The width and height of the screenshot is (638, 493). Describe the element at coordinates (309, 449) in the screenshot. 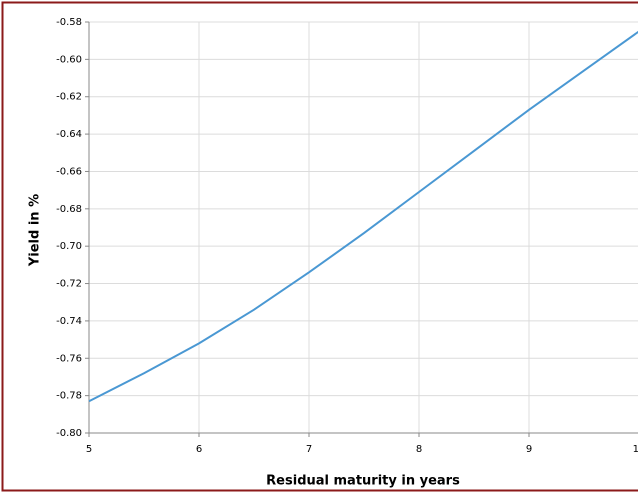

I see `x-tick-label: 7` at that location.